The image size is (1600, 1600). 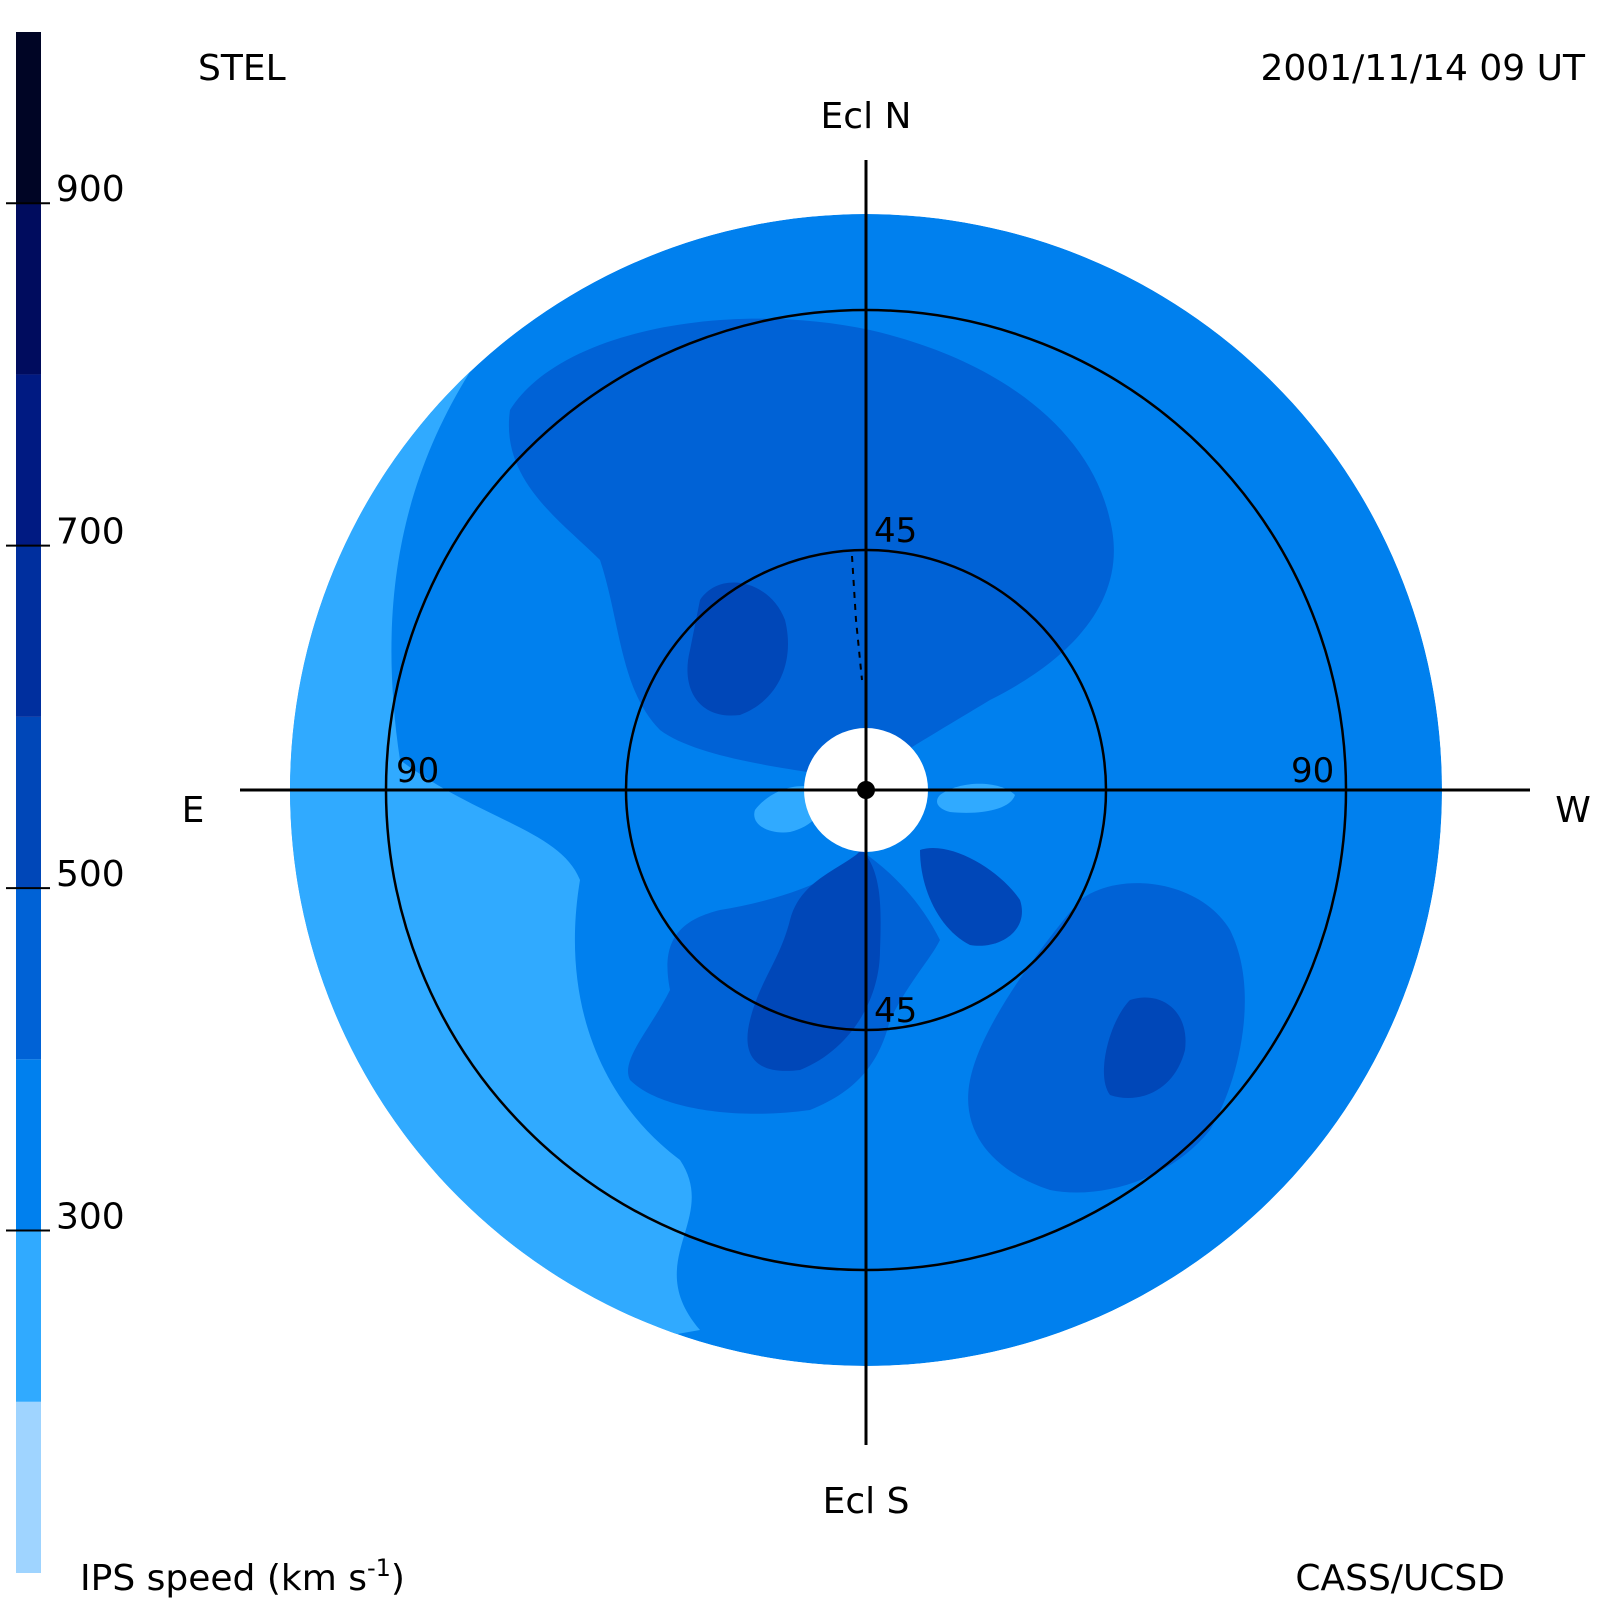 What do you see at coordinates (242, 68) in the screenshot?
I see `observatory-label: STEL` at bounding box center [242, 68].